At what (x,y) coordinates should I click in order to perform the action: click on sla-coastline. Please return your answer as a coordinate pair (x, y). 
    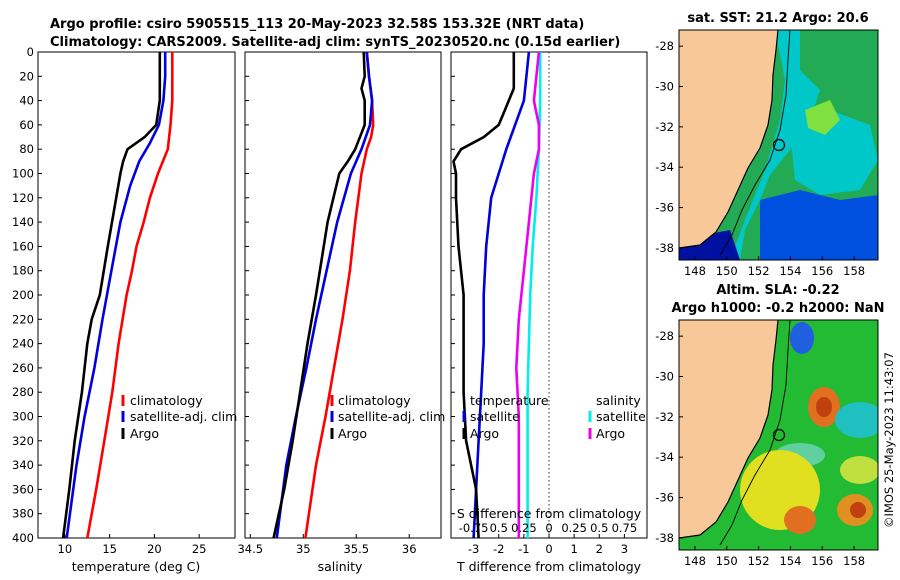
    Looking at the image, I should click on (729, 429).